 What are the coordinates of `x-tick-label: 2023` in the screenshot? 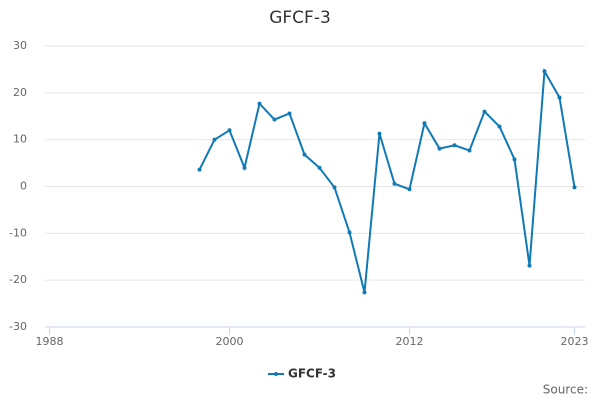 It's located at (575, 341).